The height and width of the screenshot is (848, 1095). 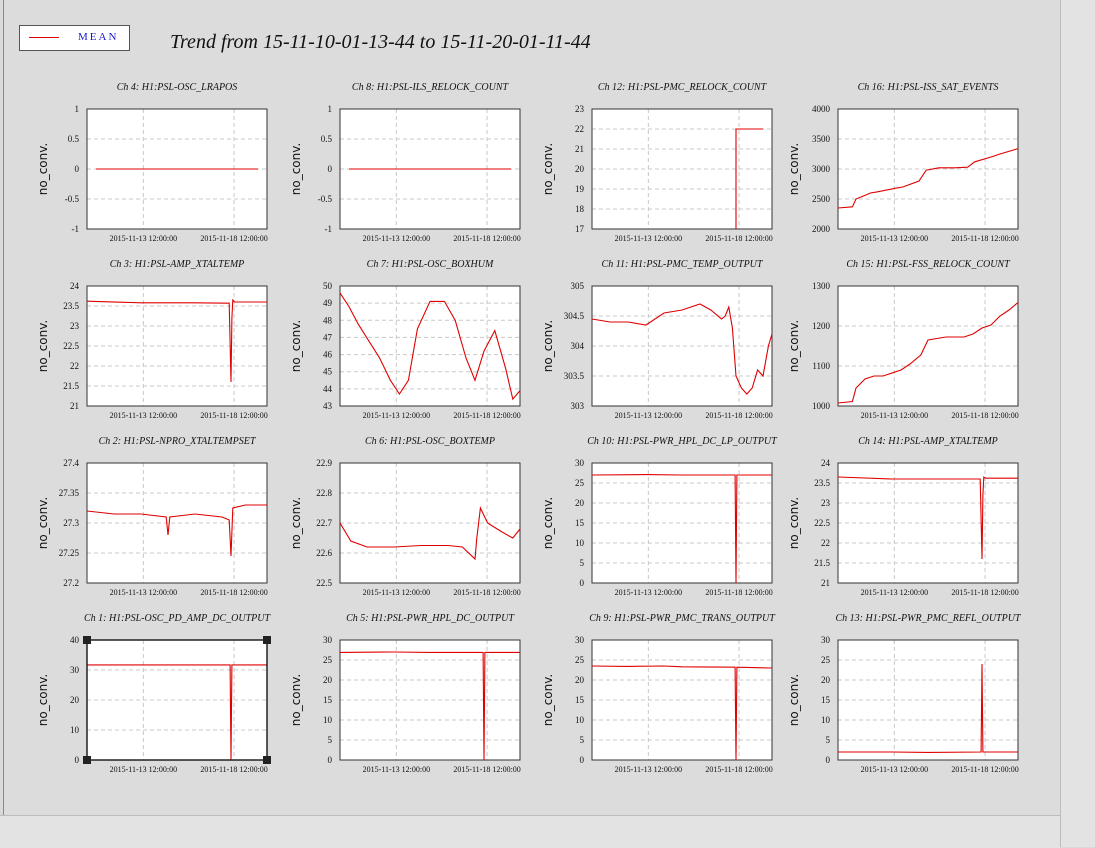 What do you see at coordinates (71, 386) in the screenshot?
I see `y-tick-label: 21.5` at bounding box center [71, 386].